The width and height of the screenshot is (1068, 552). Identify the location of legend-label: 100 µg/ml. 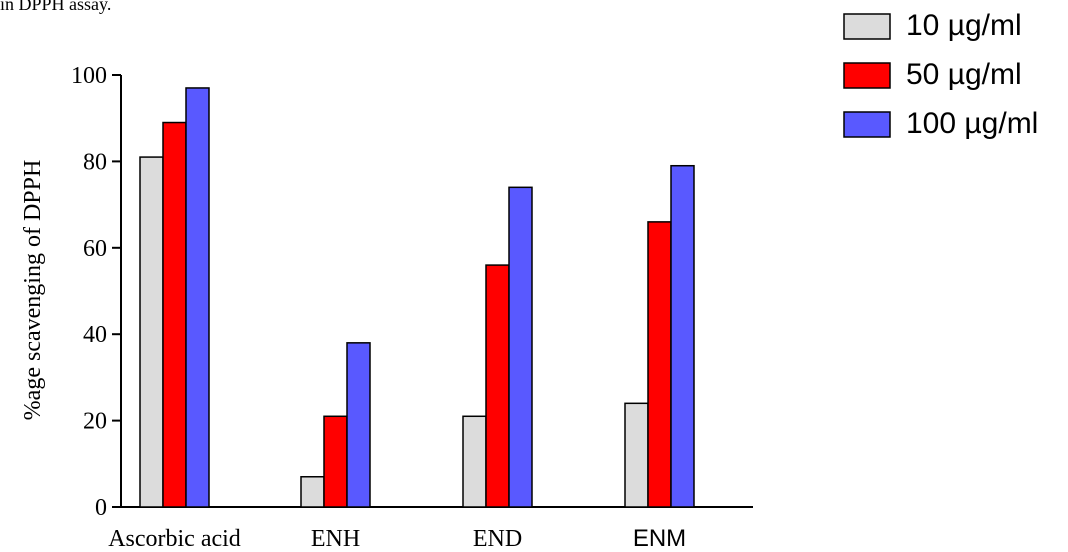
(972, 123).